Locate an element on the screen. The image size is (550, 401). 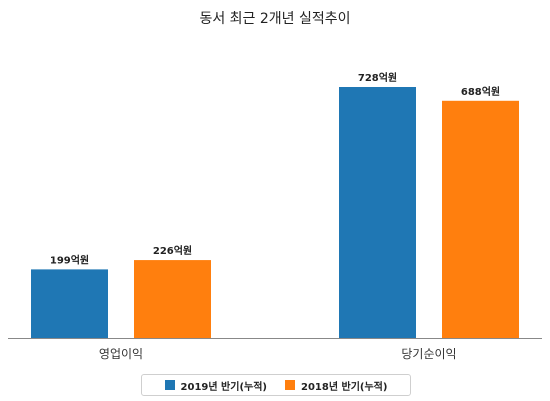
legend-swatch-2018 is located at coordinates (290, 385).